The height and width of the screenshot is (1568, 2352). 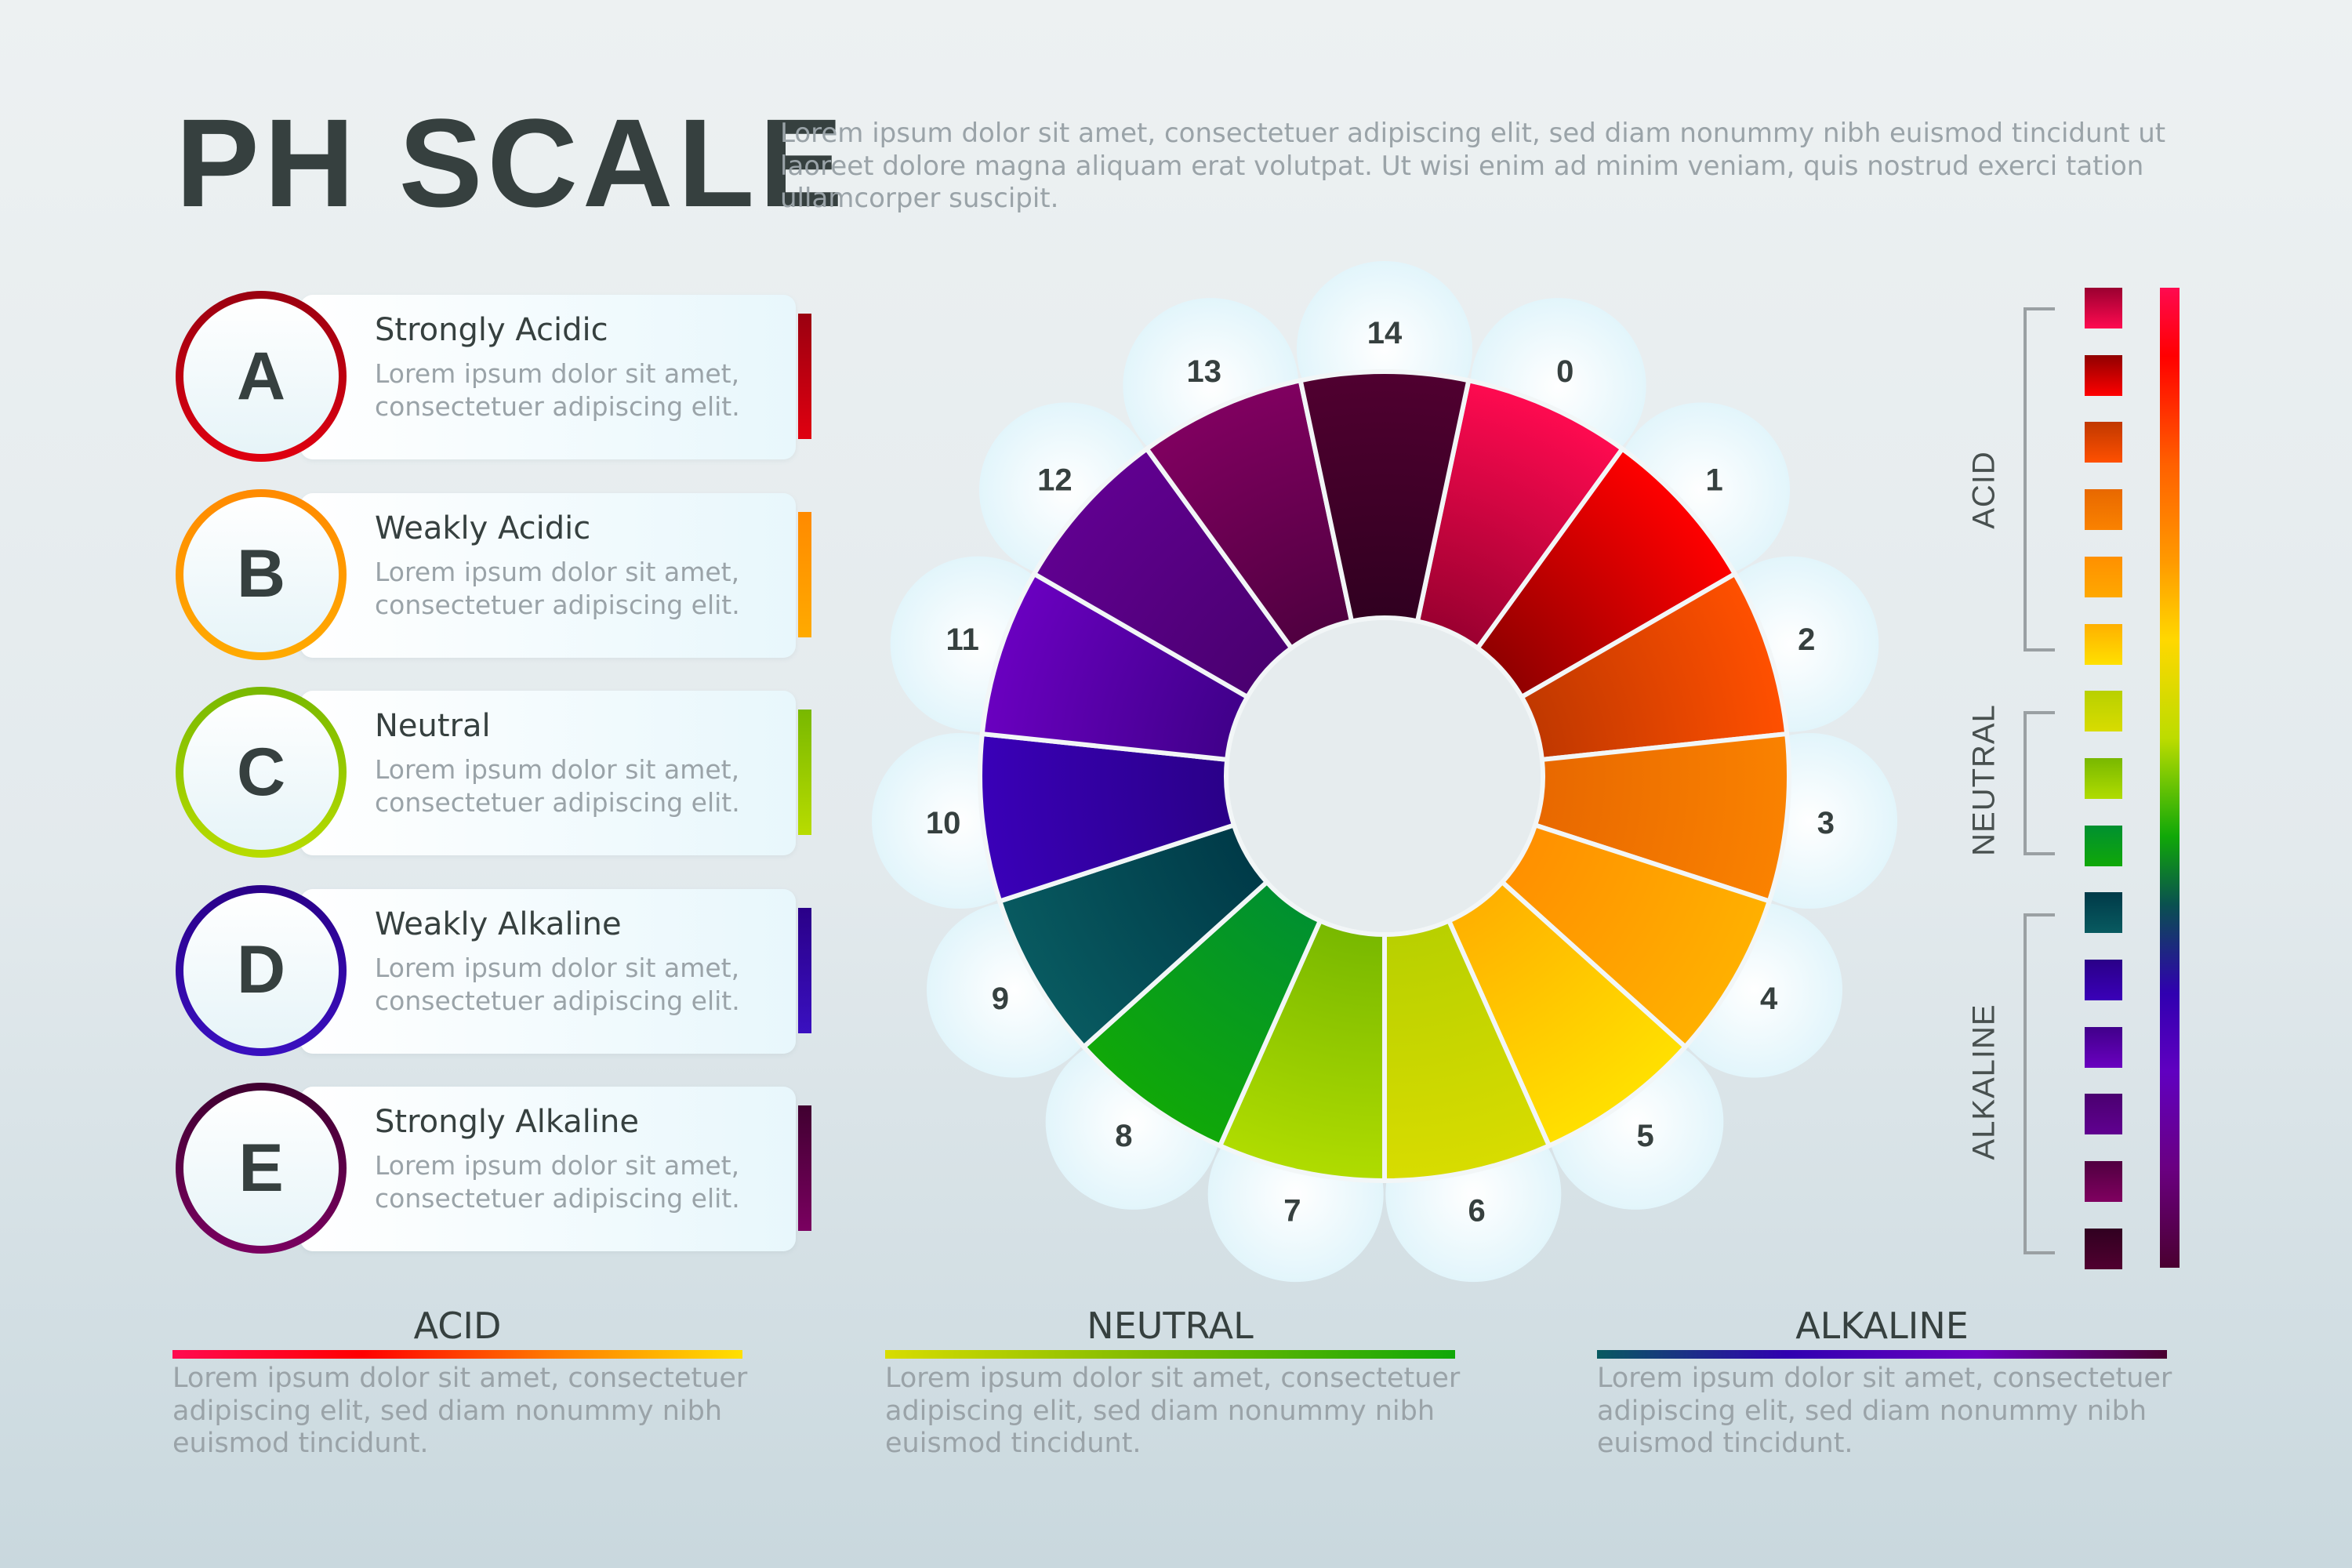 I want to click on category-badge: D, so click(x=261, y=970).